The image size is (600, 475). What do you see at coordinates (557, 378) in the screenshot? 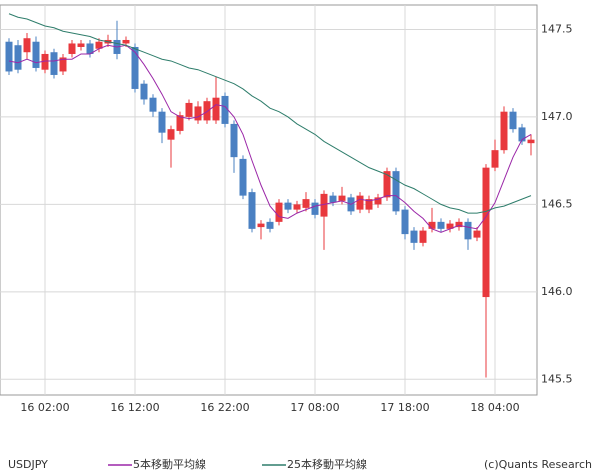
I see `y-tick-label: 145.5` at bounding box center [557, 378].